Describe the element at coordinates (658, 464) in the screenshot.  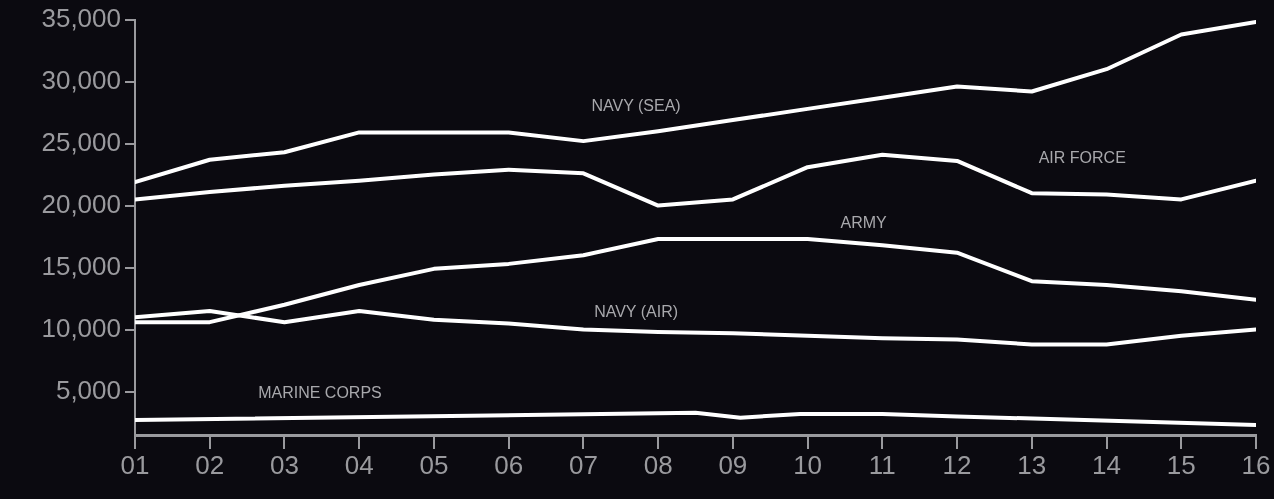
I see `x-tick-label: 08` at that location.